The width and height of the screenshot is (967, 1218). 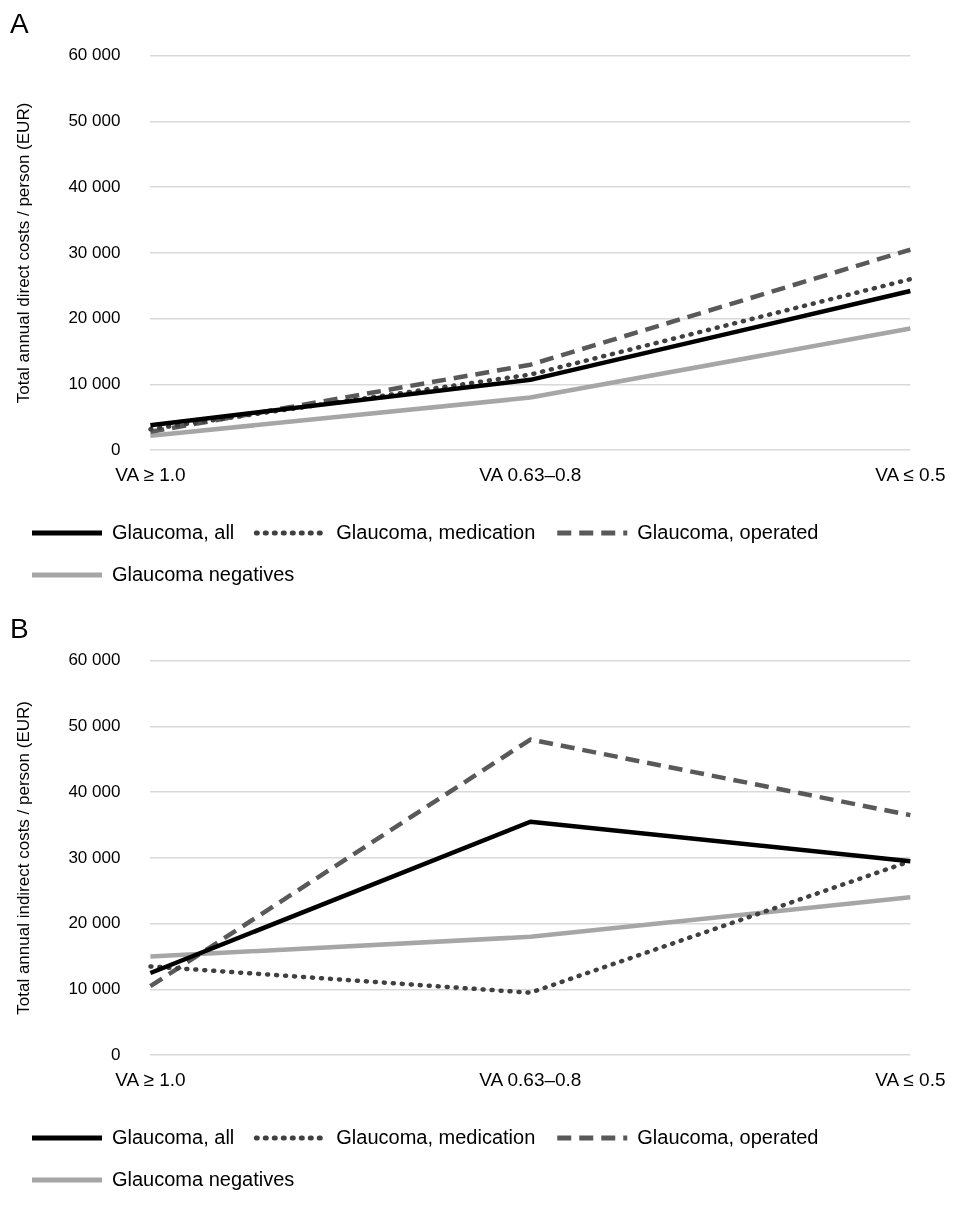 I want to click on chart-title: B, so click(x=19, y=628).